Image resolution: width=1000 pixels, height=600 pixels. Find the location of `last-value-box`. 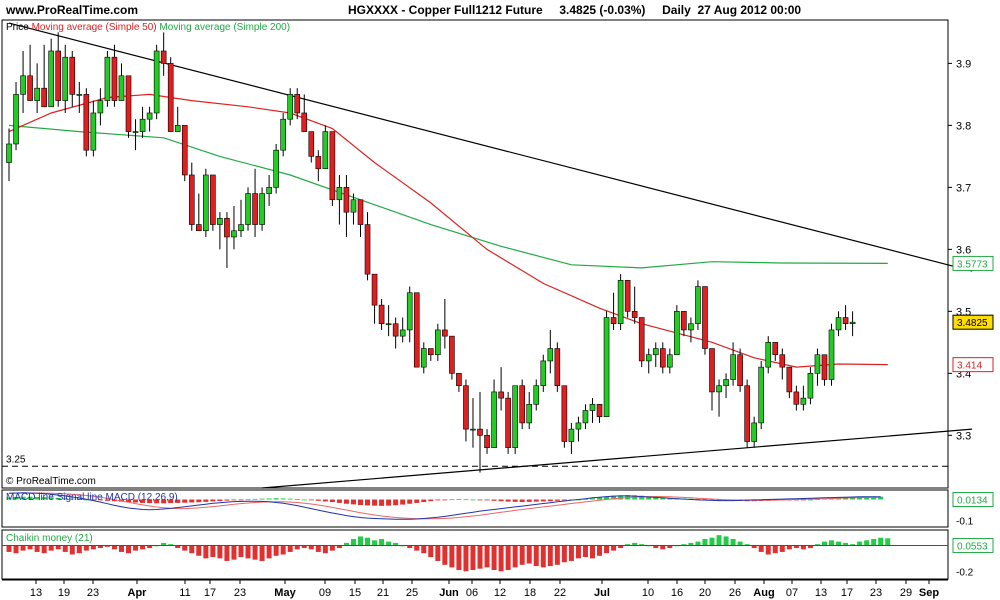

last-value-box is located at coordinates (973, 322).